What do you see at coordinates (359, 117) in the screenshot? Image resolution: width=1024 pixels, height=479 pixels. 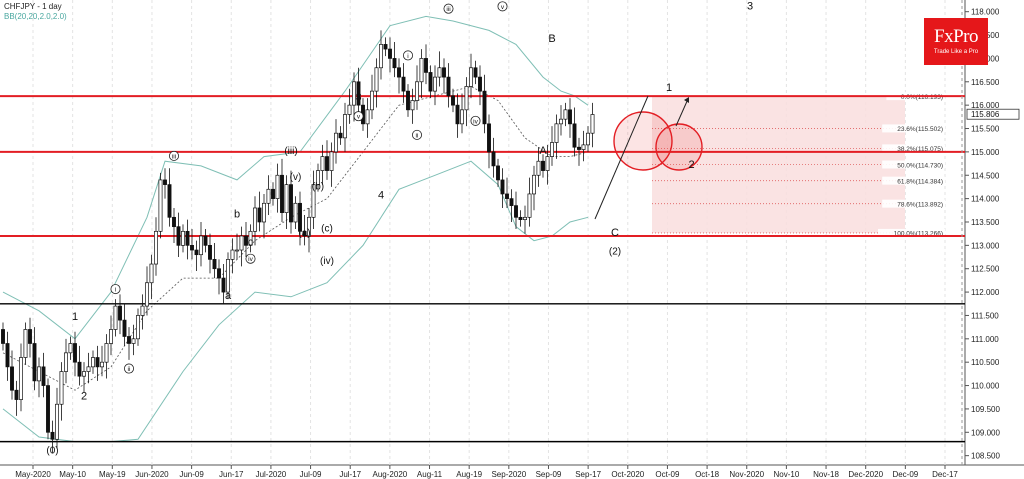 I see `wave-label: v` at bounding box center [359, 117].